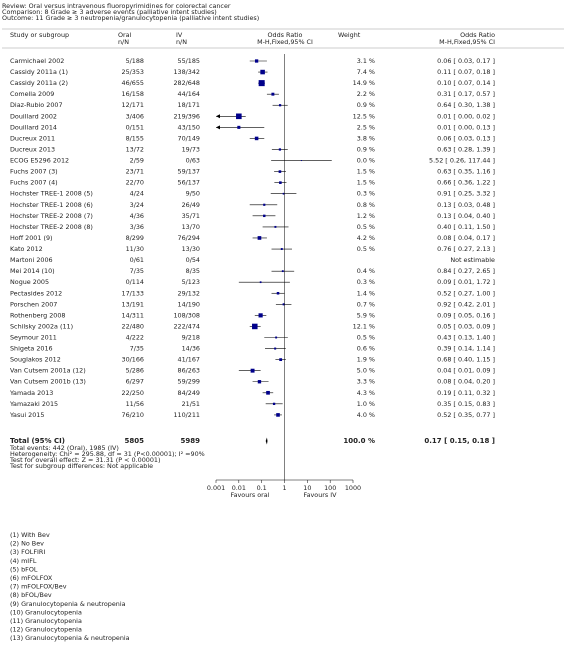 This screenshot has height=645, width=566. I want to click on label: Kato 2012, so click(26, 249).